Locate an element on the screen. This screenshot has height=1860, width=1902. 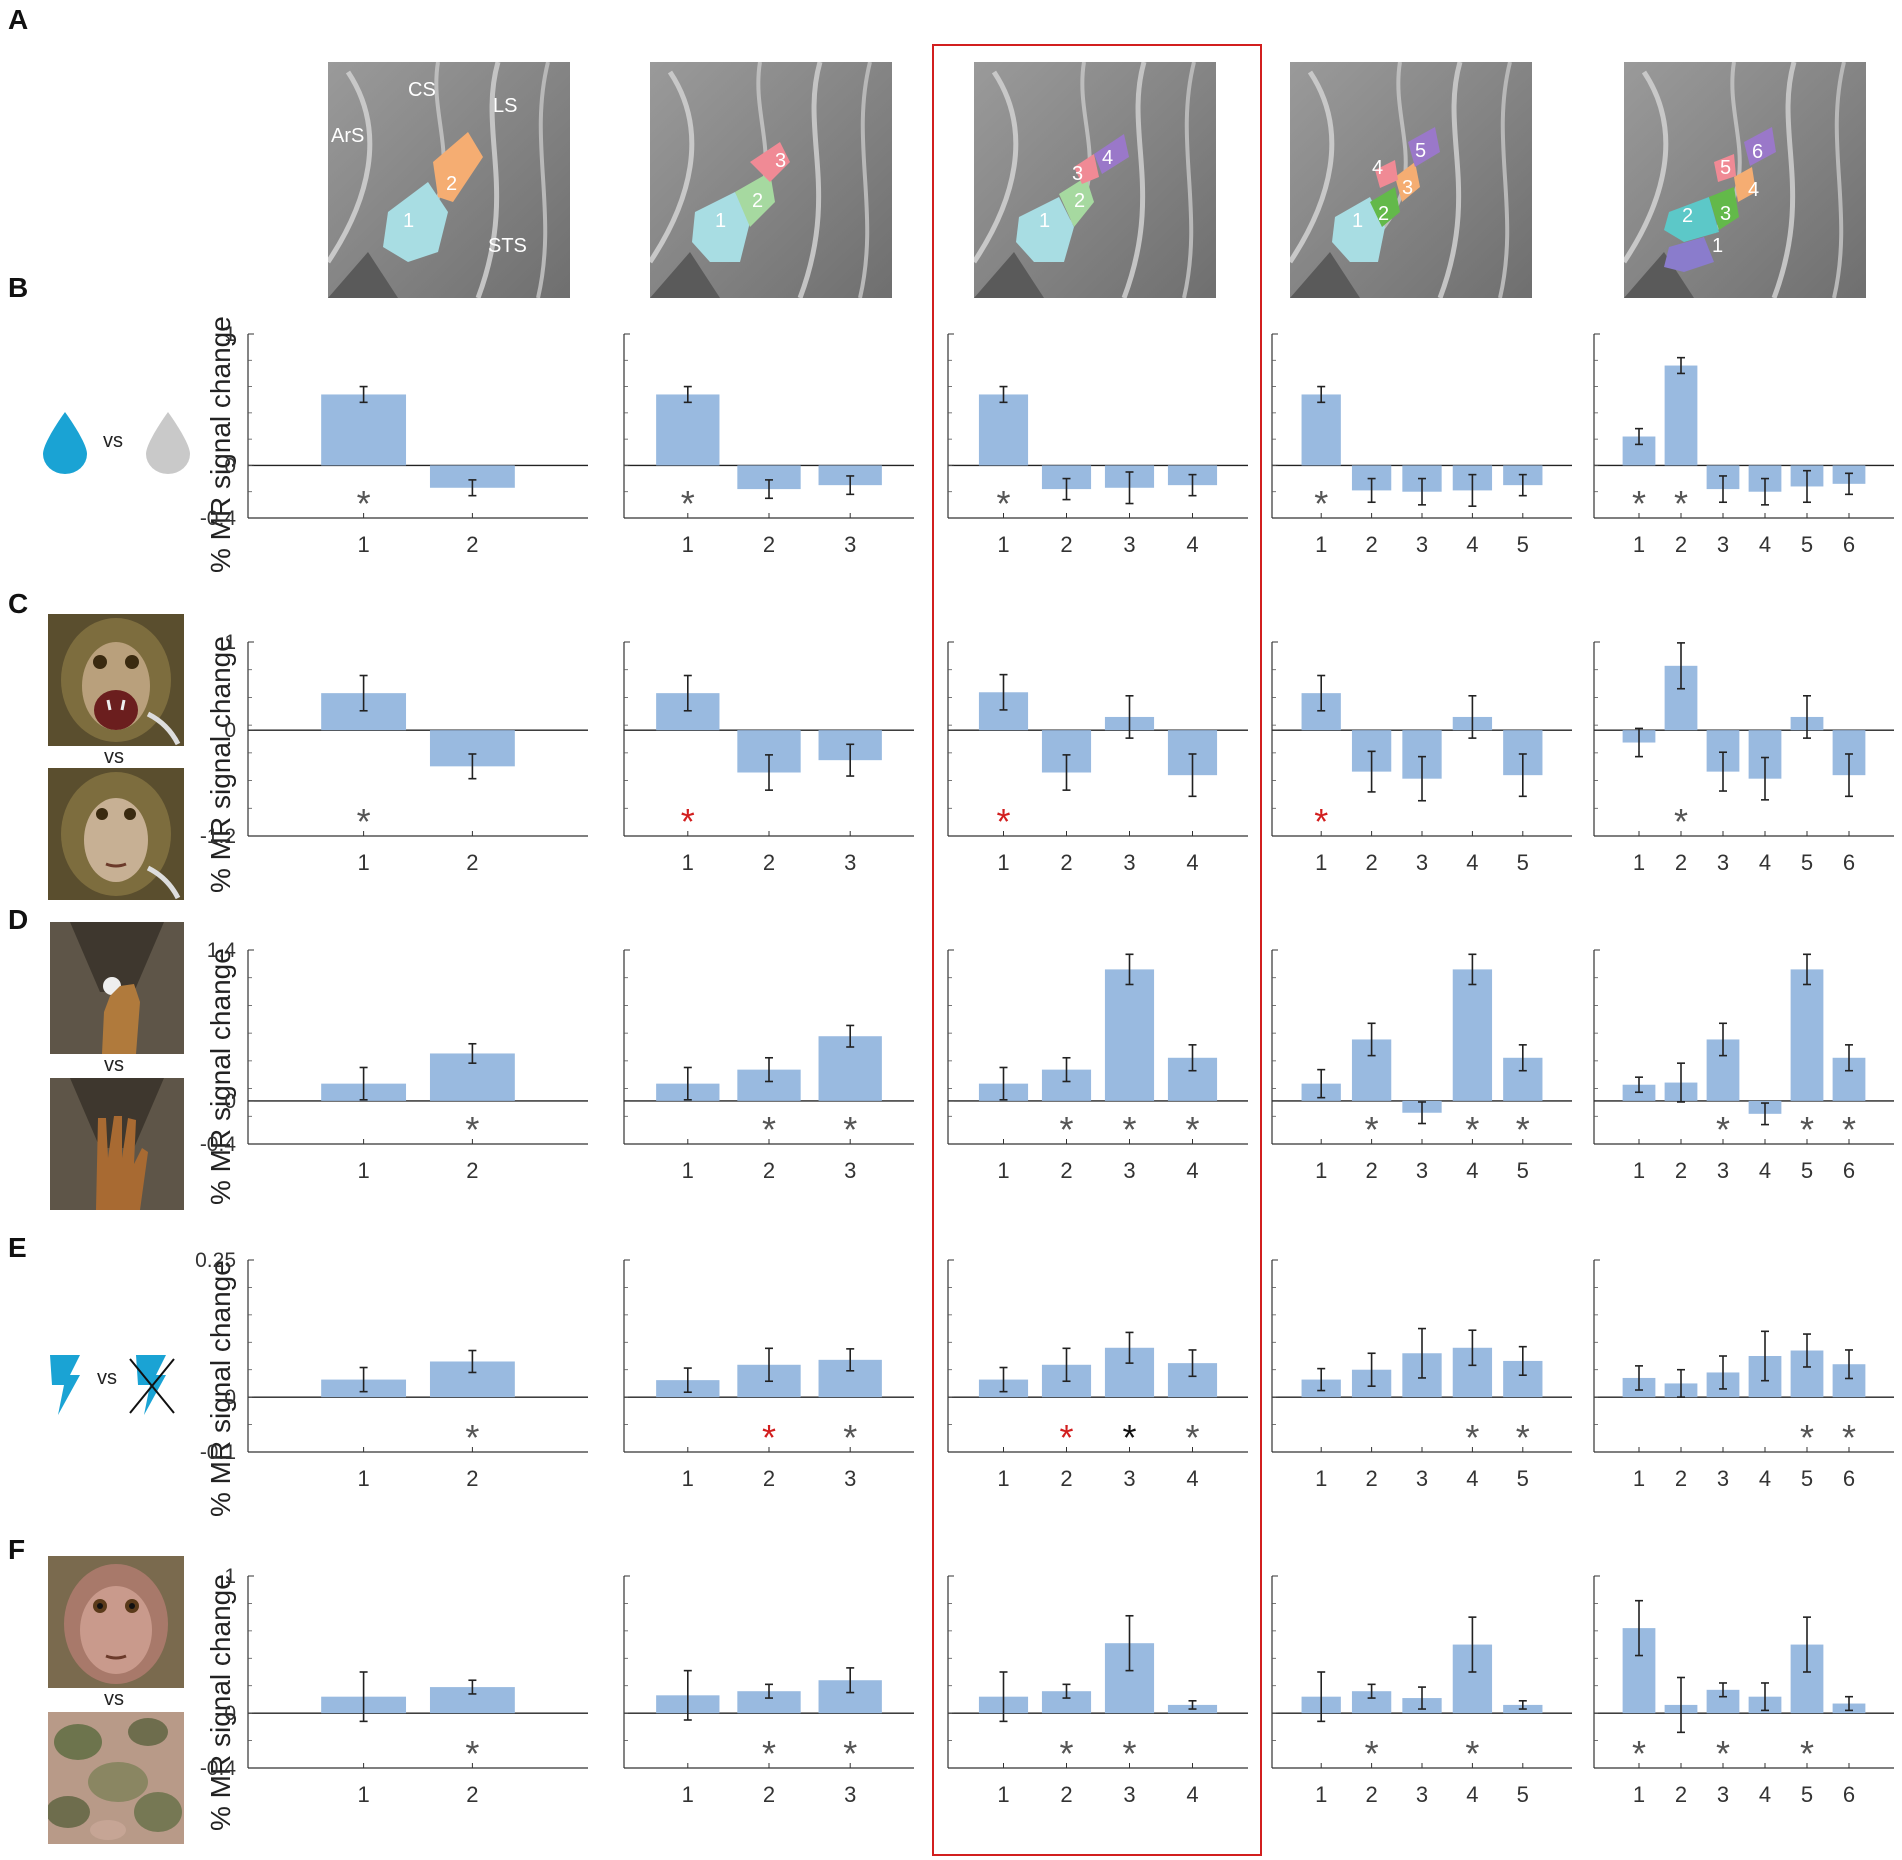
row-c-chart-2-x-tick-label-3: 3 is located at coordinates (850, 862).